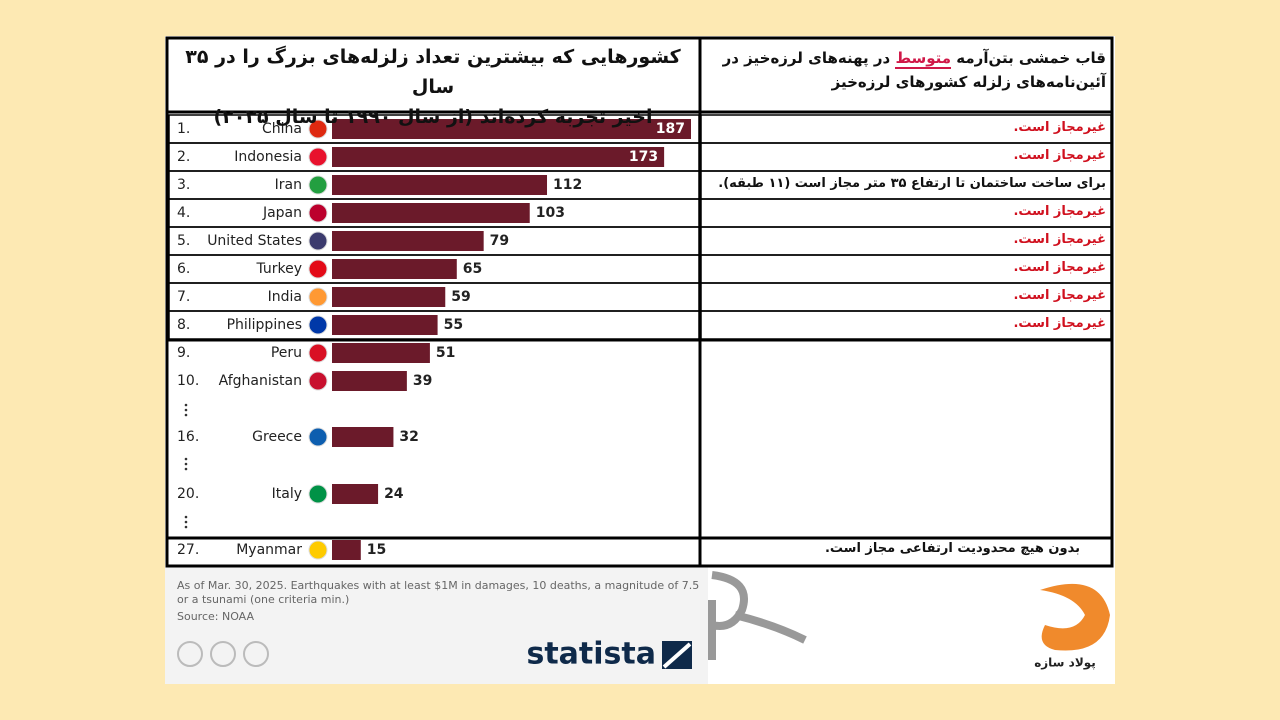  What do you see at coordinates (422, 381) in the screenshot?
I see `value-label: 39` at bounding box center [422, 381].